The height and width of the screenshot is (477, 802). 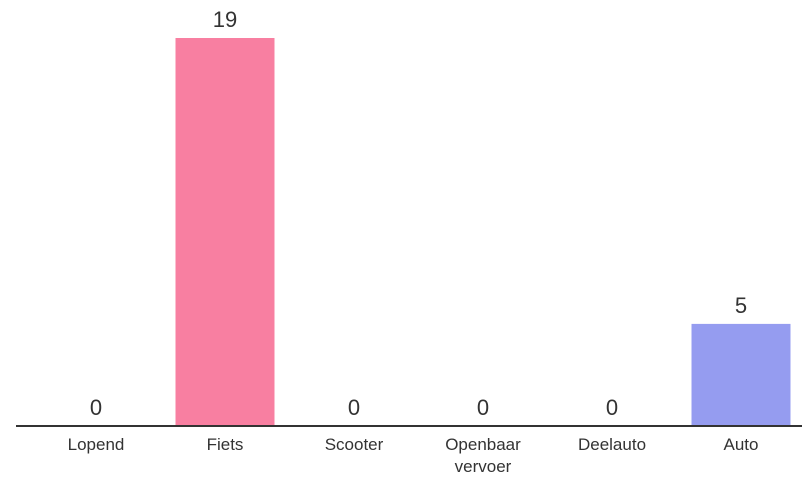 I want to click on value-label-scooter: 0, so click(x=354, y=407).